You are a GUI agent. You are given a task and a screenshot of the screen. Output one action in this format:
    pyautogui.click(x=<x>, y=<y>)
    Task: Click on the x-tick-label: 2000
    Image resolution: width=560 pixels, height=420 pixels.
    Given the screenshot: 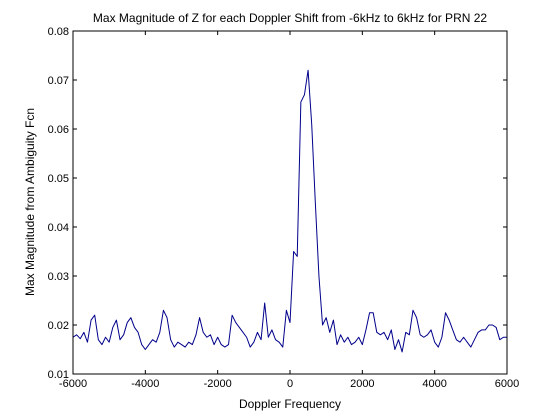 What is the action you would take?
    pyautogui.click(x=362, y=384)
    